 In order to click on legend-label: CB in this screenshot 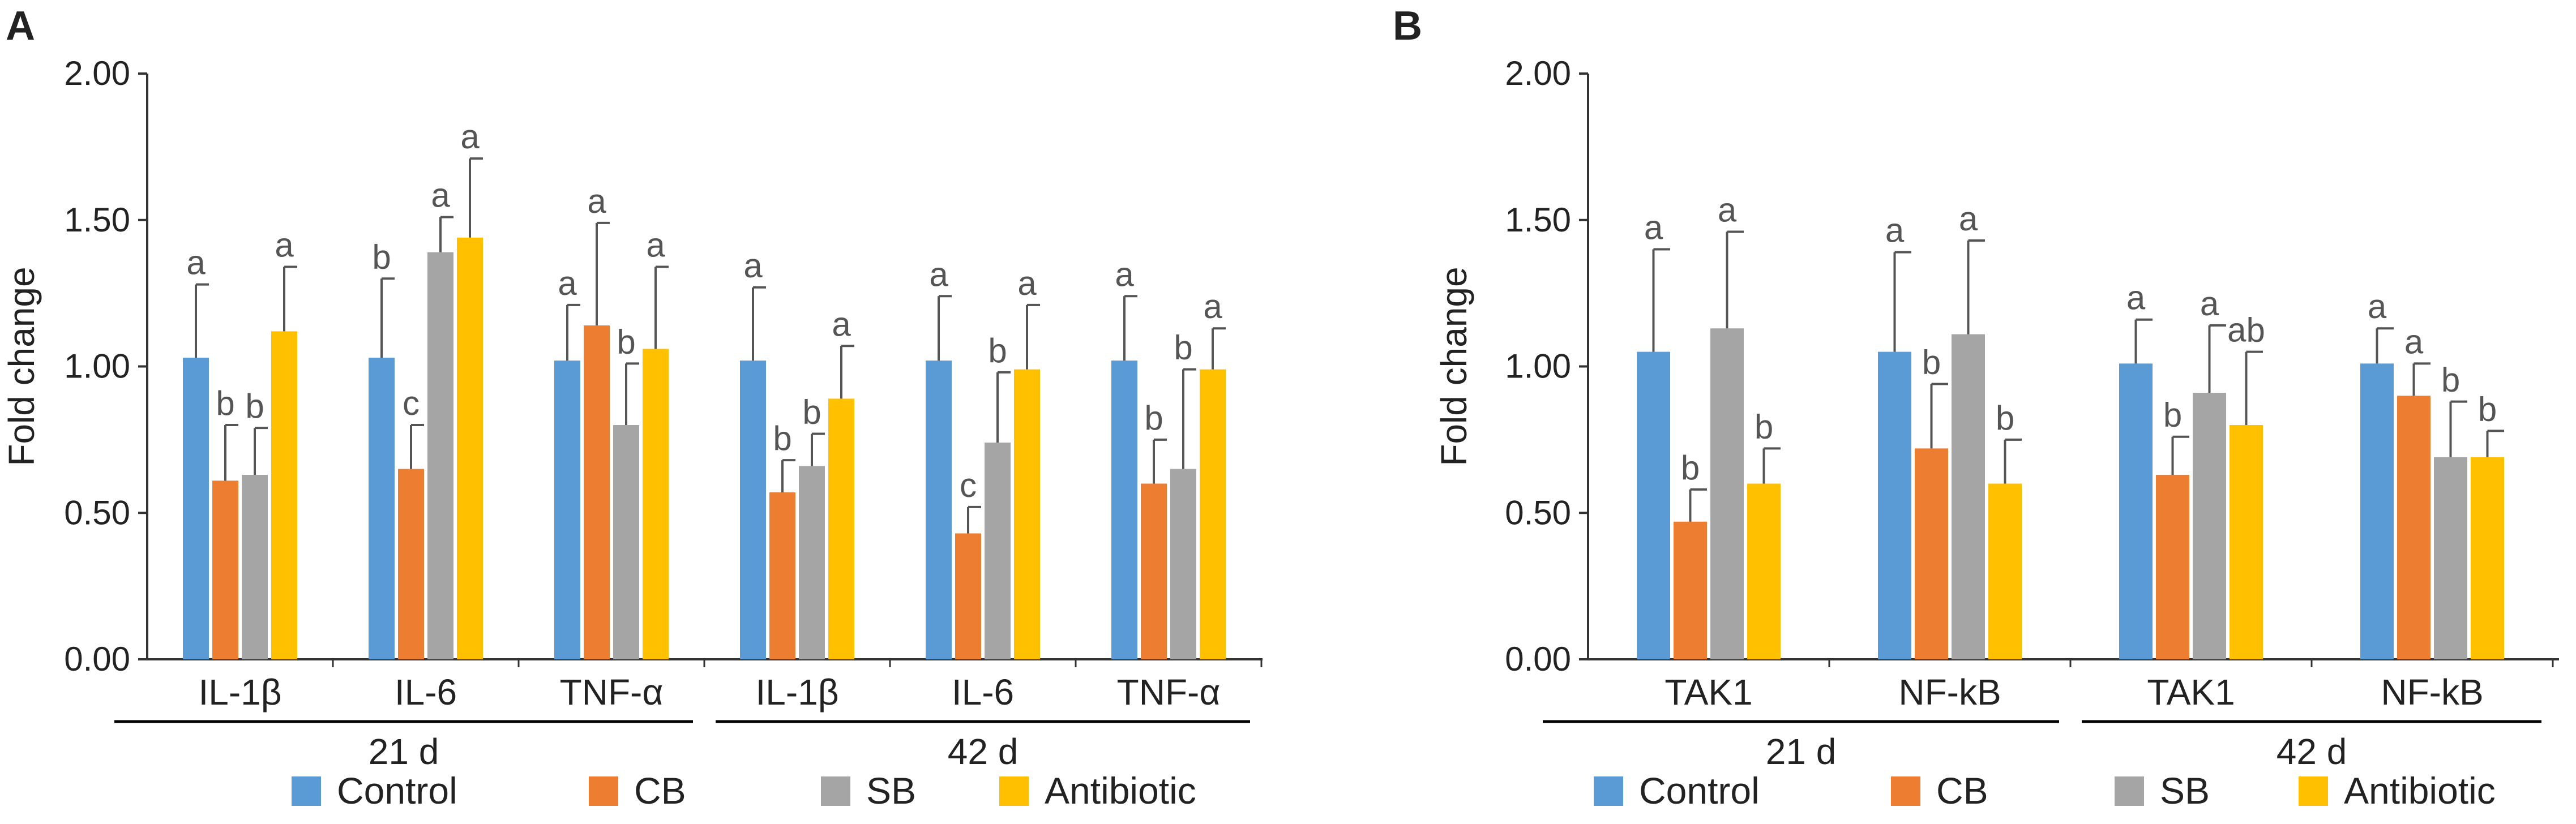, I will do `click(660, 791)`.